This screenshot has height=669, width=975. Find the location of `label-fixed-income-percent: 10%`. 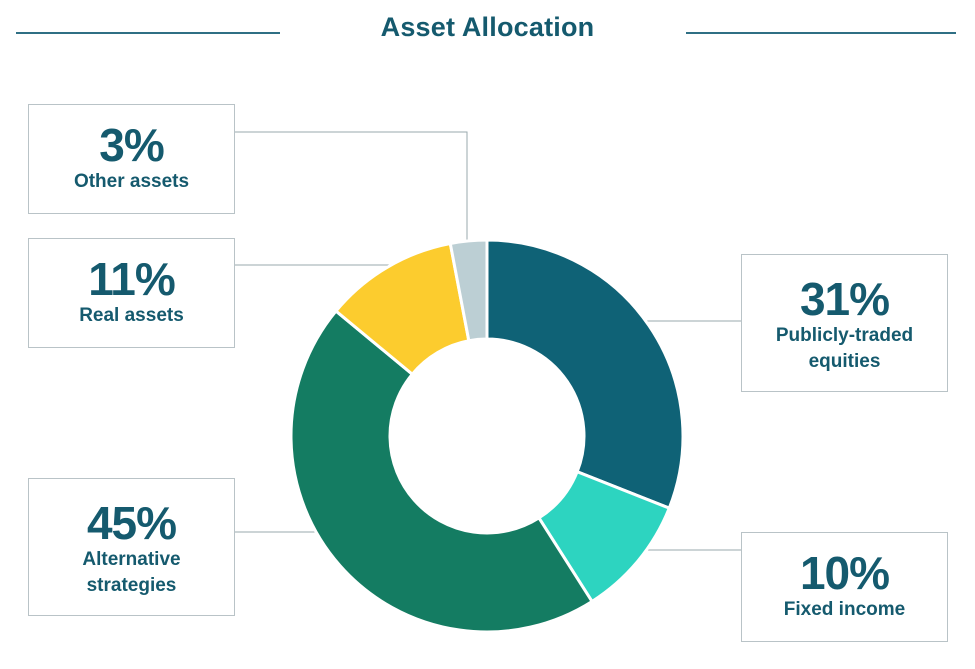

label-fixed-income-percent: 10% is located at coordinates (844, 573).